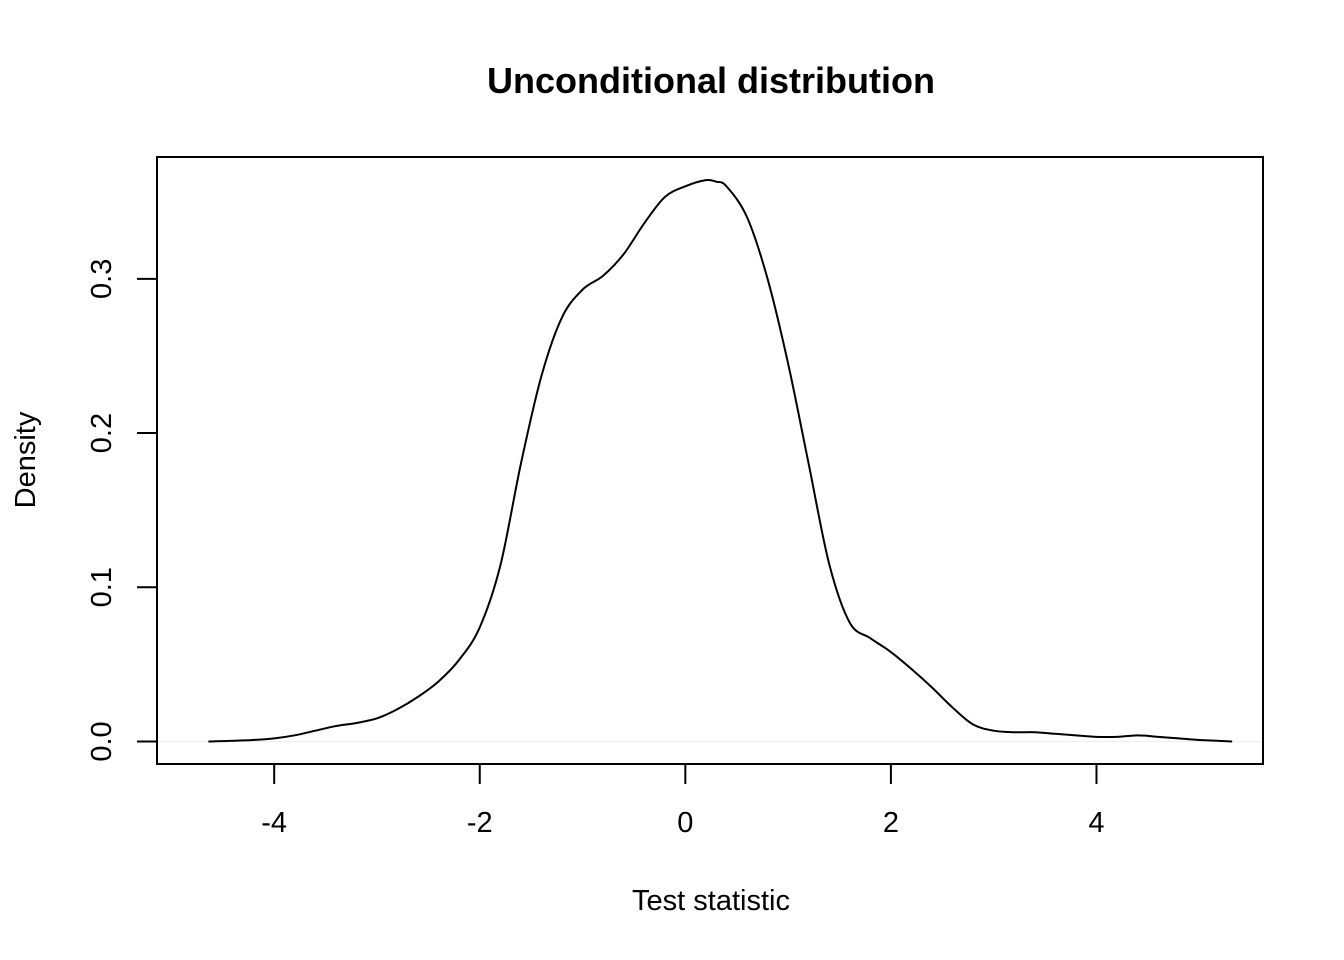 Image resolution: width=1344 pixels, height=960 pixels. Describe the element at coordinates (102, 279) in the screenshot. I see `y-tick-label: 0.3` at that location.